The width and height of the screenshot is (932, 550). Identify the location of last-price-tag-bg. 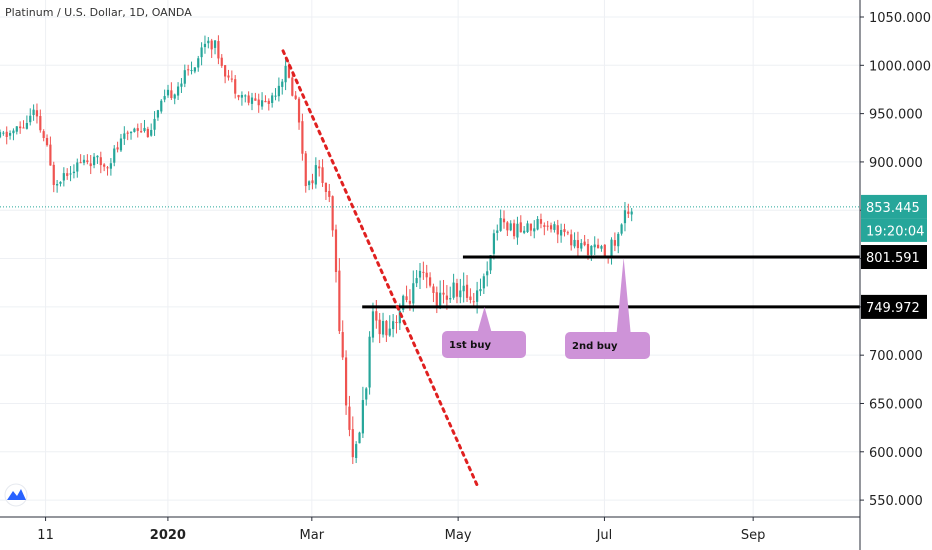
(894, 206).